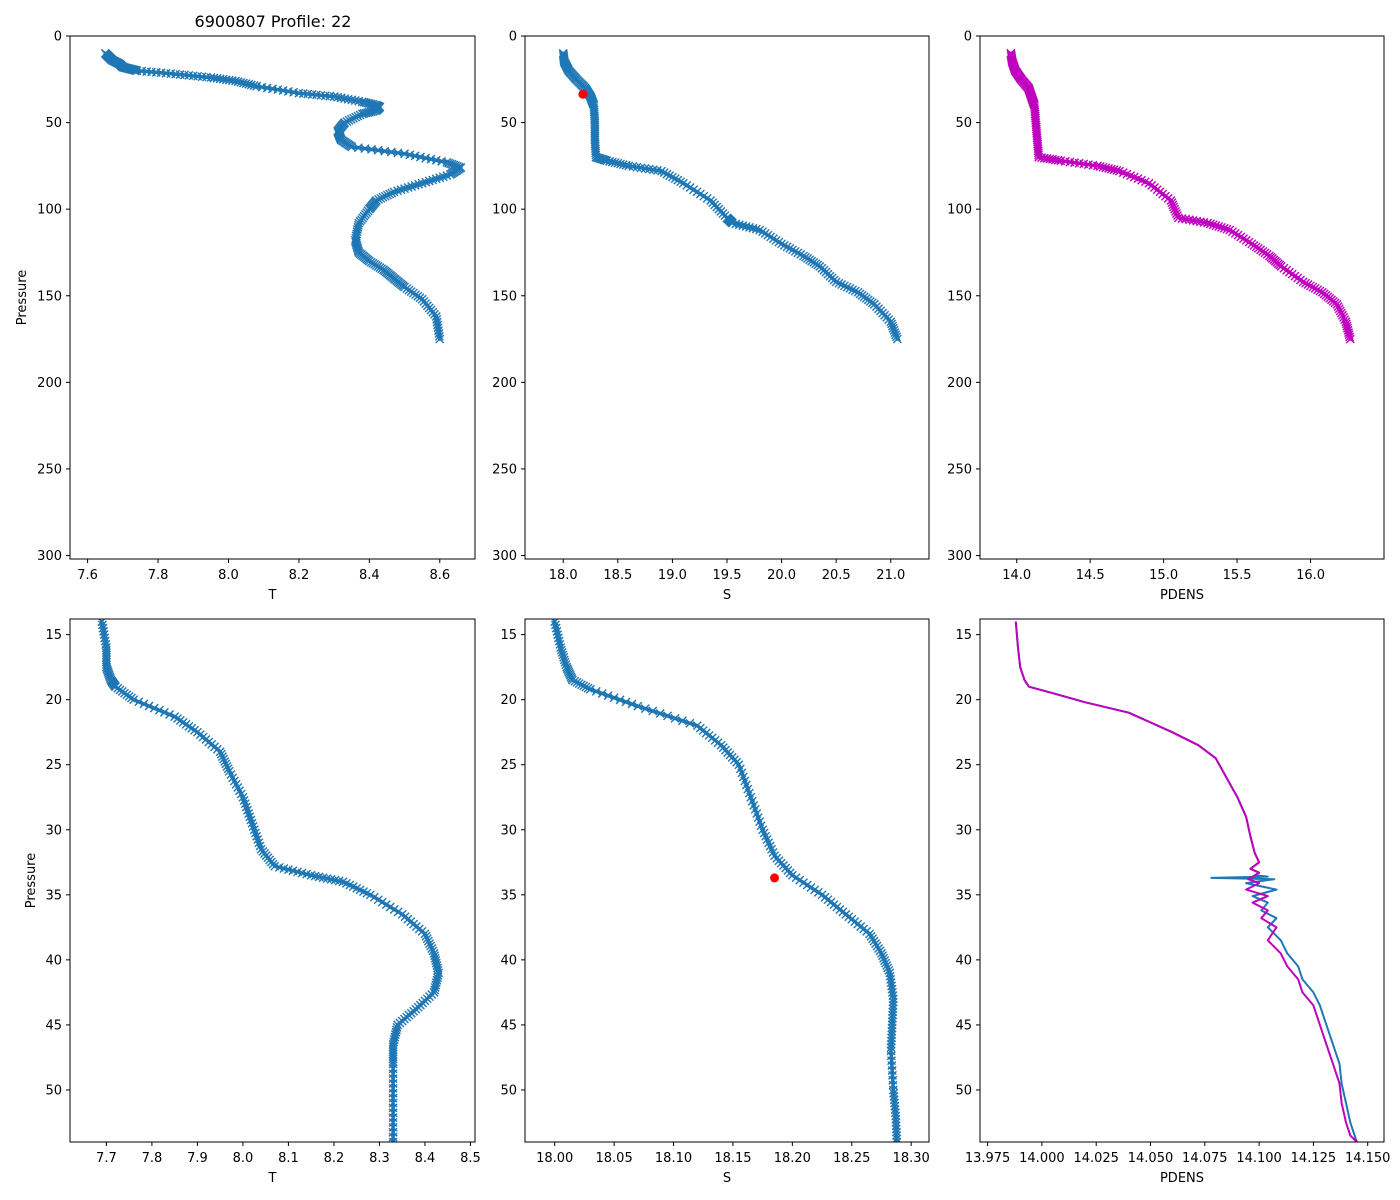 The height and width of the screenshot is (1200, 1400). I want to click on x-tick-label: 19.0, so click(672, 575).